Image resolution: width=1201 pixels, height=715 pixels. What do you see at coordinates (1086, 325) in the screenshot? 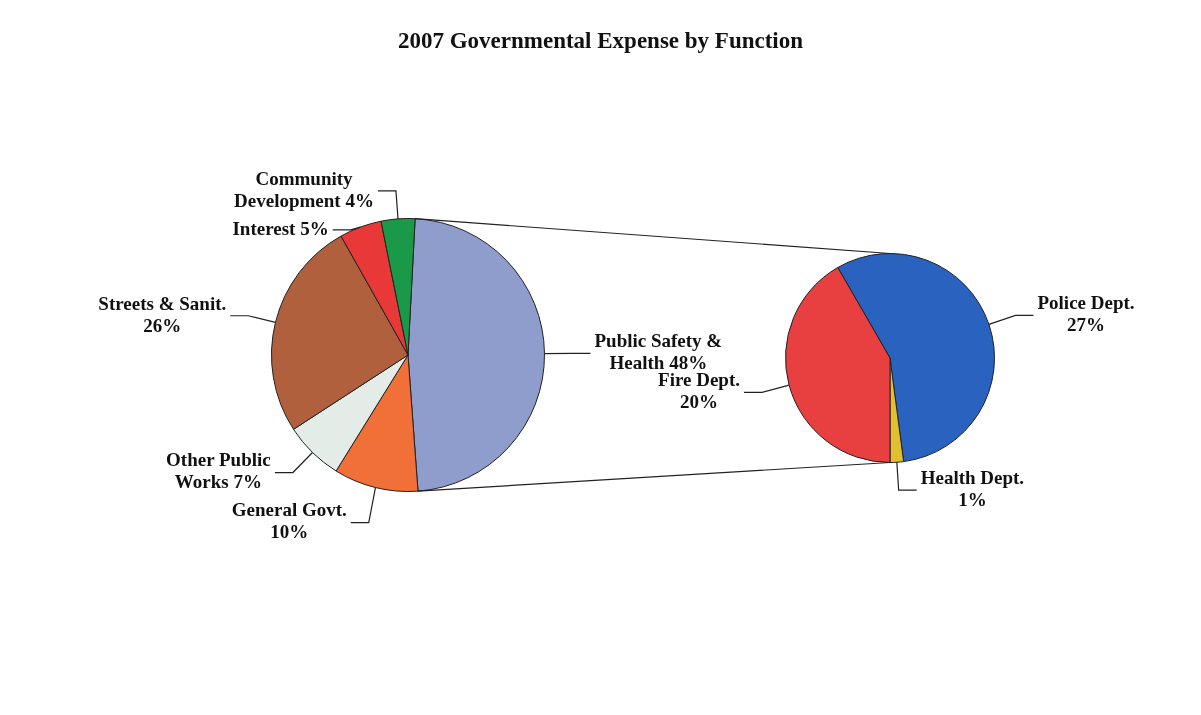
I see `data-label: 27%` at bounding box center [1086, 325].